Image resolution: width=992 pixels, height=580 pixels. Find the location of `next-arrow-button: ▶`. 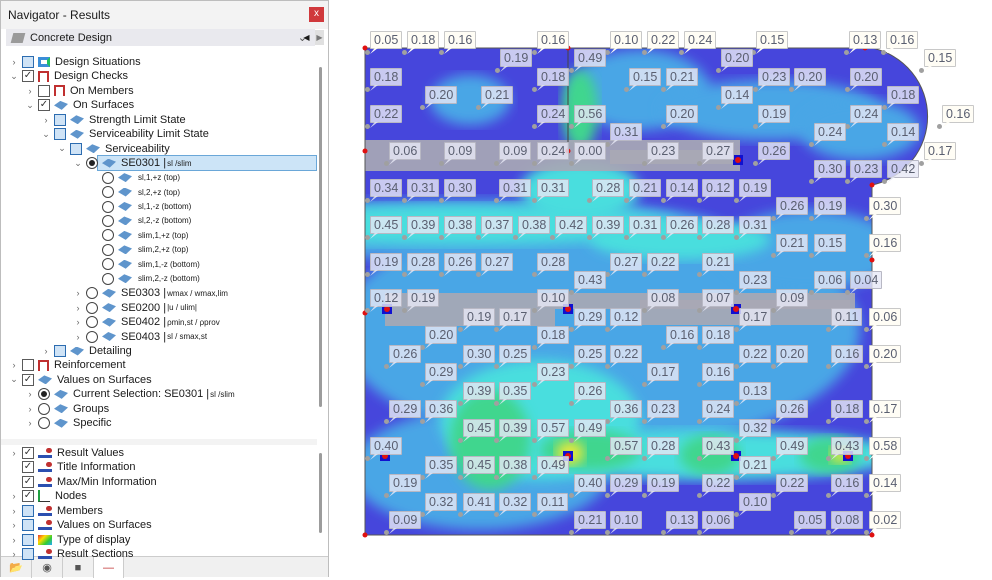

next-arrow-button: ▶ is located at coordinates (319, 37).